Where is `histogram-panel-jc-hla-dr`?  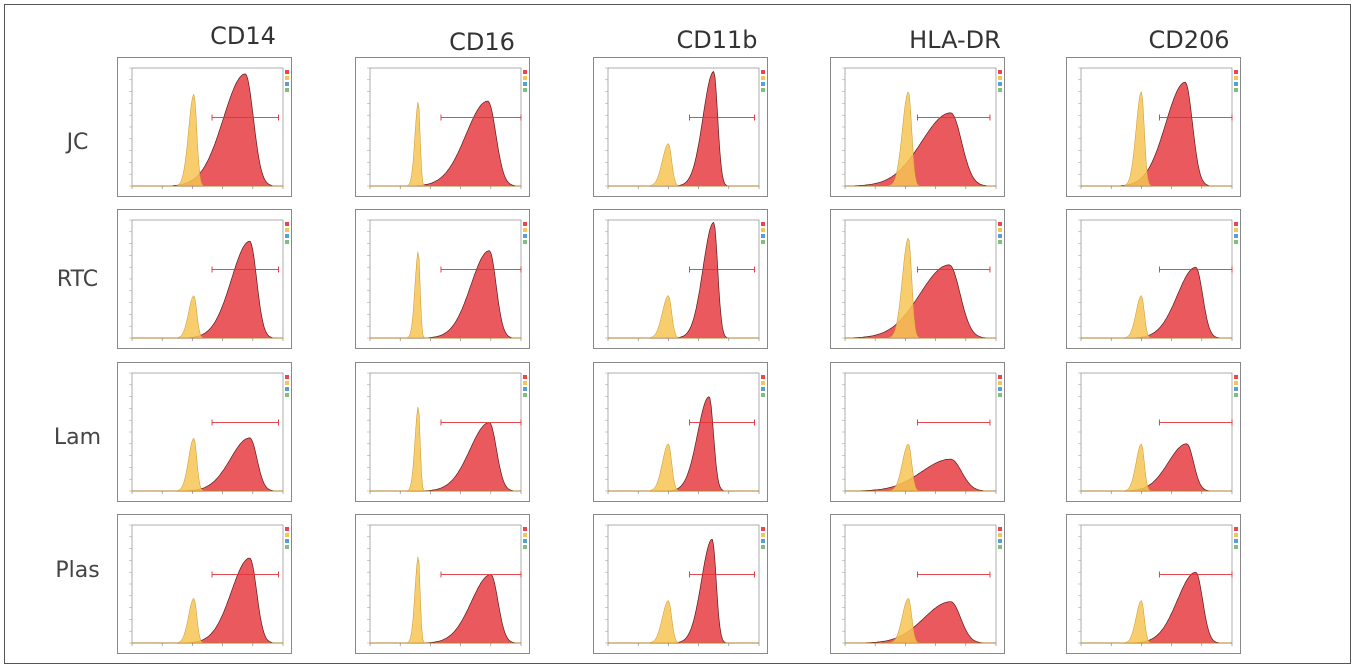
histogram-panel-jc-hla-dr is located at coordinates (917, 127).